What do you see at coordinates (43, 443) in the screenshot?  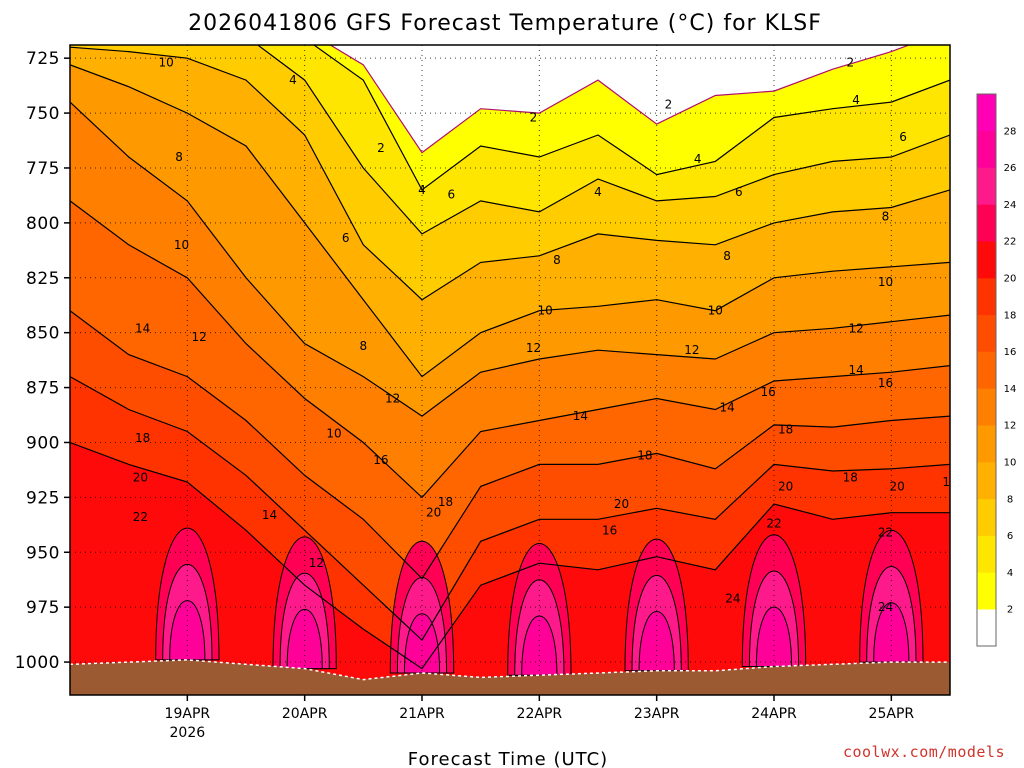 I see `y-tick-label-900: 900` at bounding box center [43, 443].